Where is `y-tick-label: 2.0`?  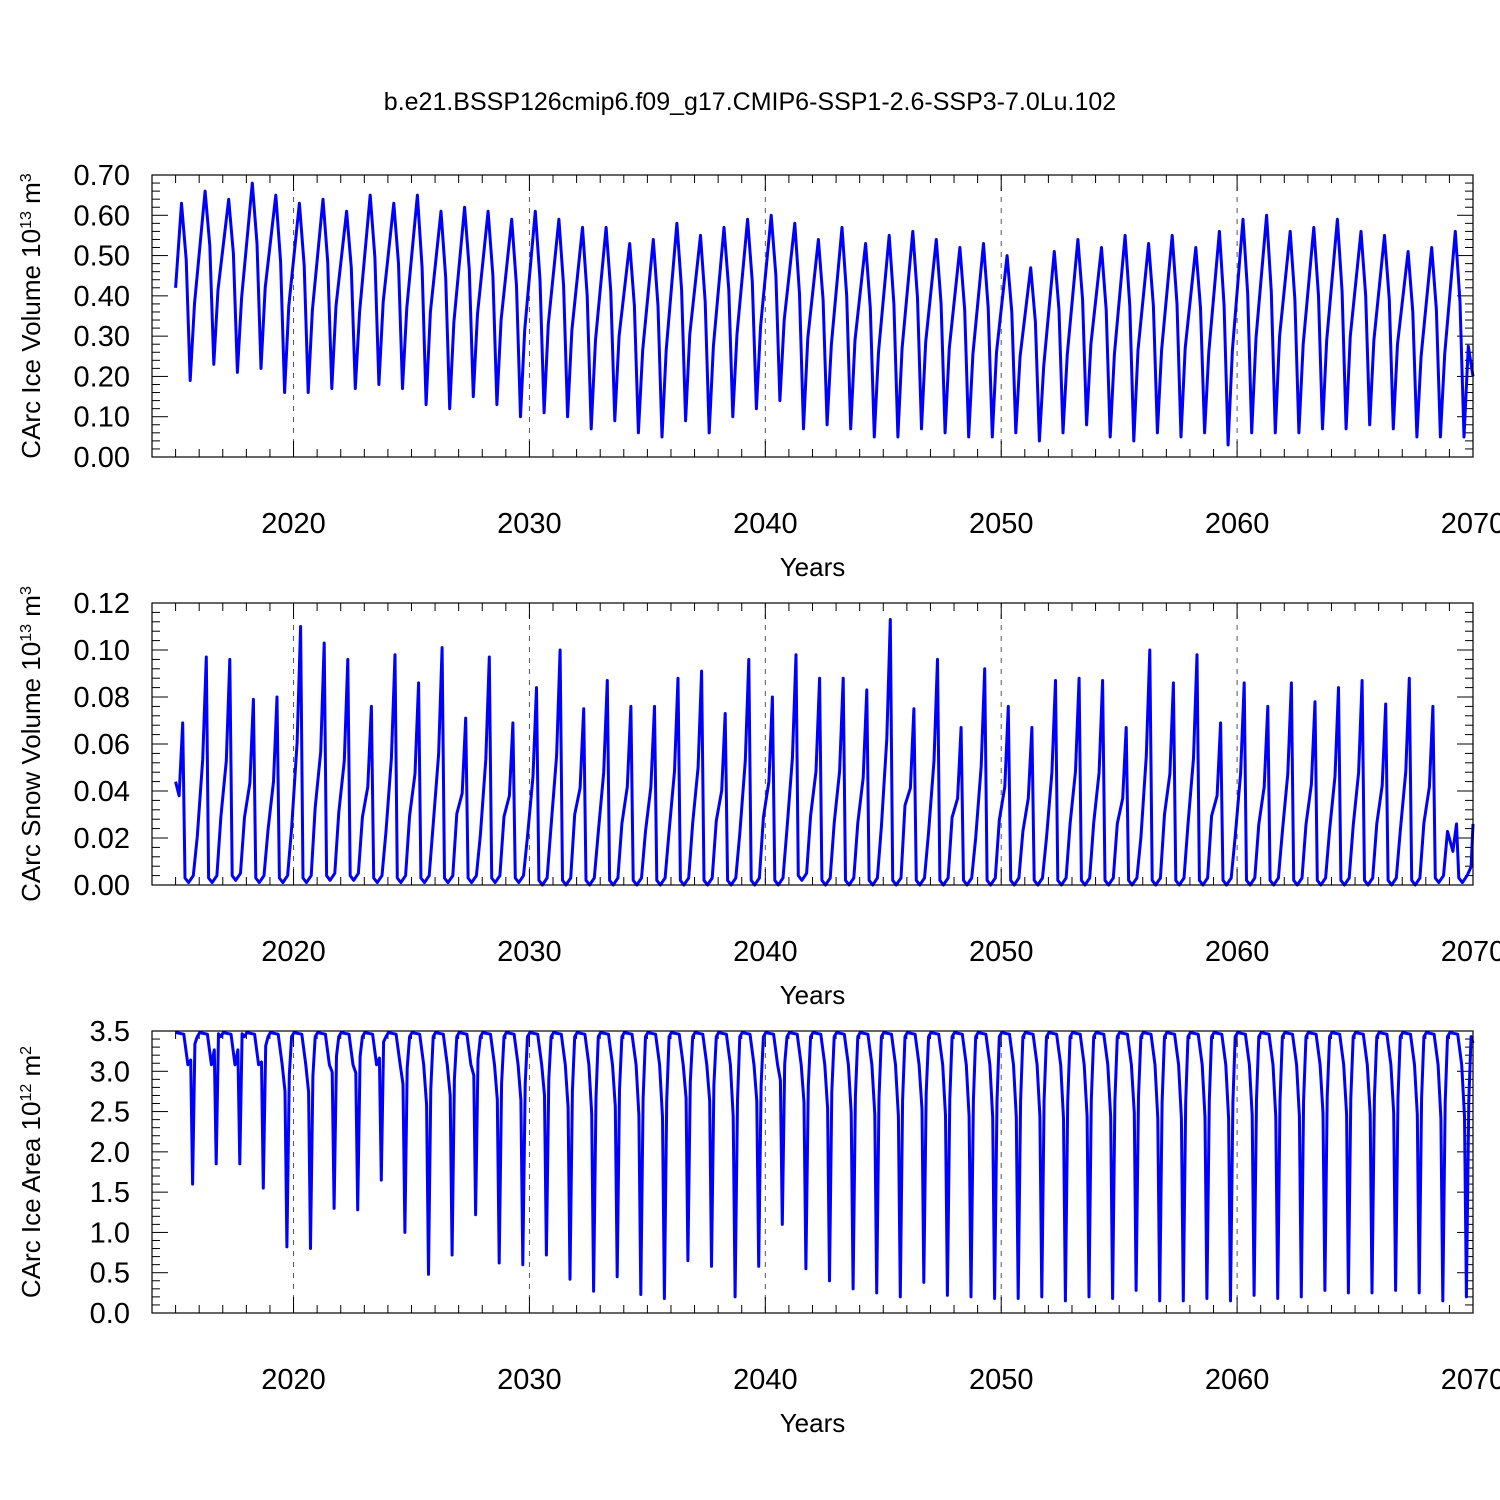 y-tick-label: 2.0 is located at coordinates (110, 1153).